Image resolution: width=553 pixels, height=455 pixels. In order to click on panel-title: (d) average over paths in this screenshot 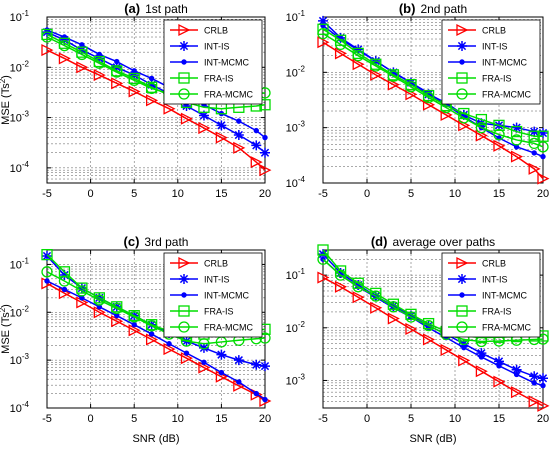, I will do `click(433, 241)`.